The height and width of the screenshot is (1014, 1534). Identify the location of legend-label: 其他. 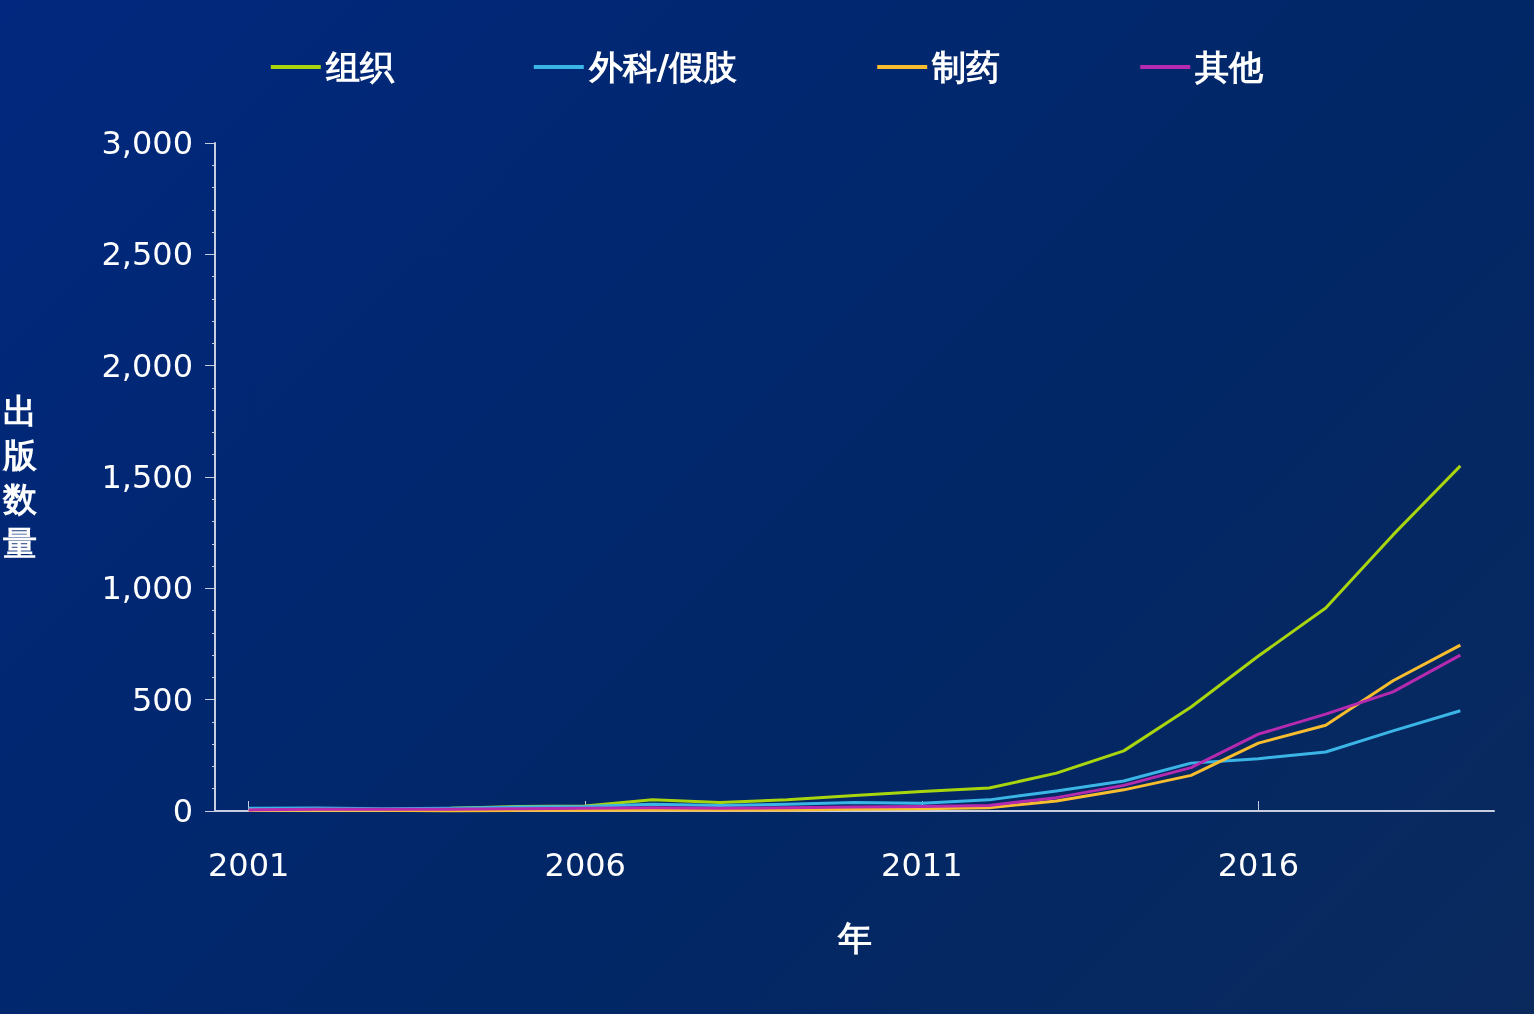
(1229, 67).